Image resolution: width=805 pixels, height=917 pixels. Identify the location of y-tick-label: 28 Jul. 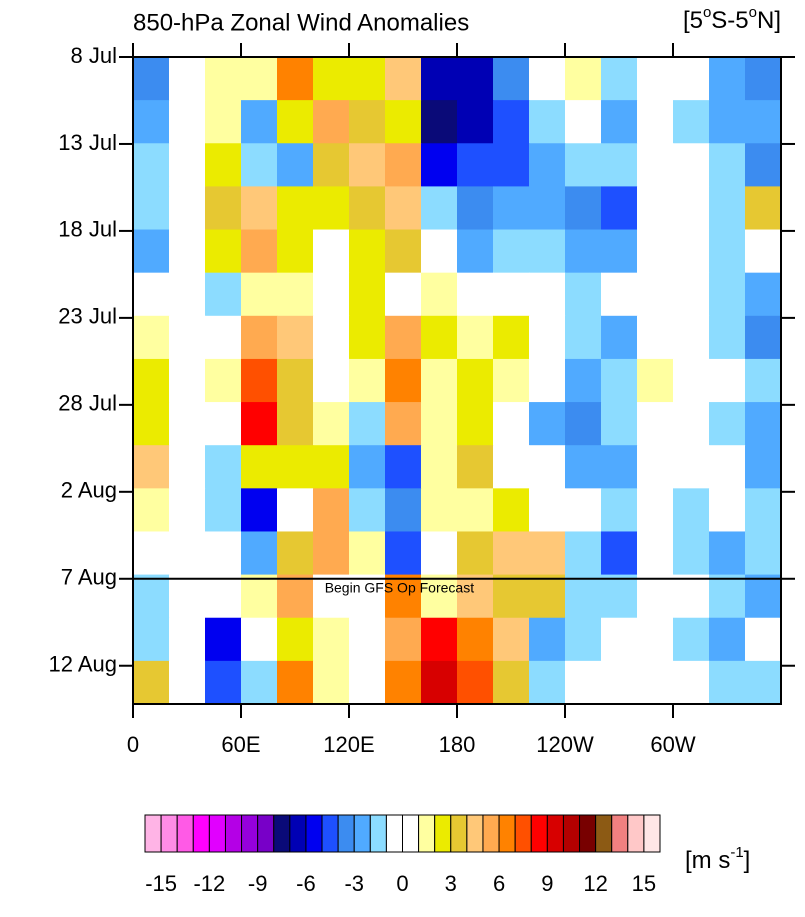
(87, 403).